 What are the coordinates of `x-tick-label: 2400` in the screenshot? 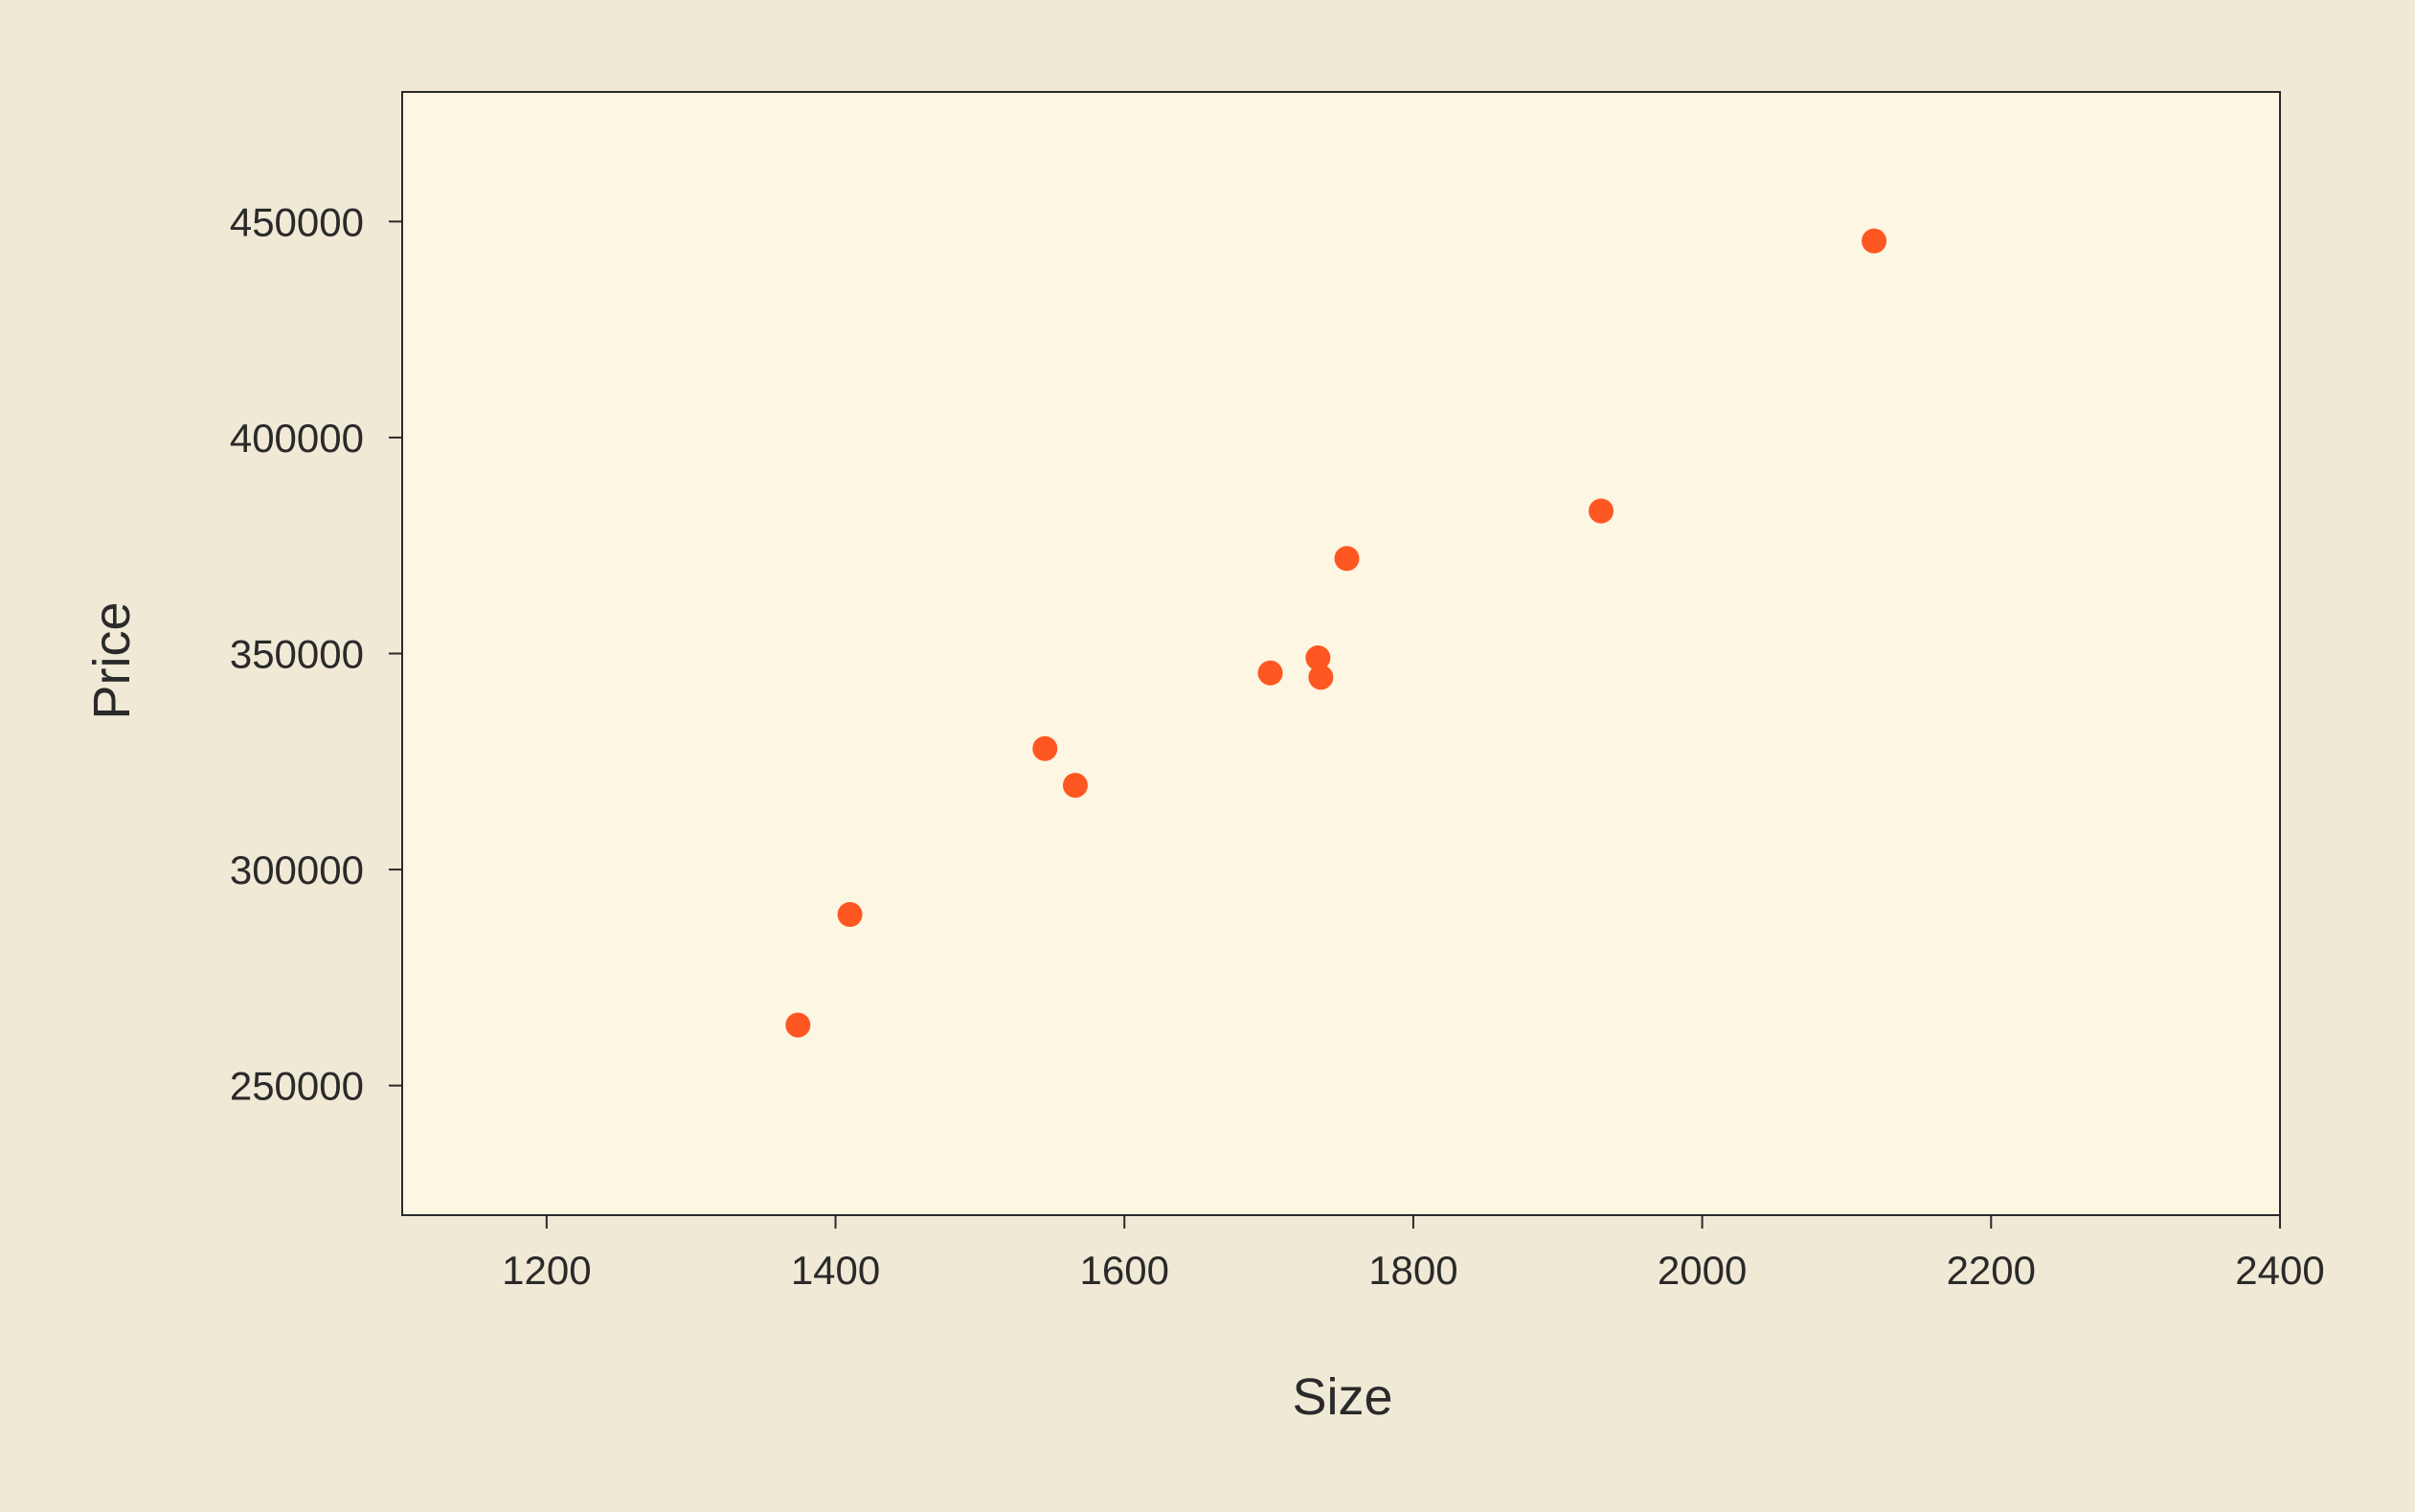 It's located at (2279, 1270).